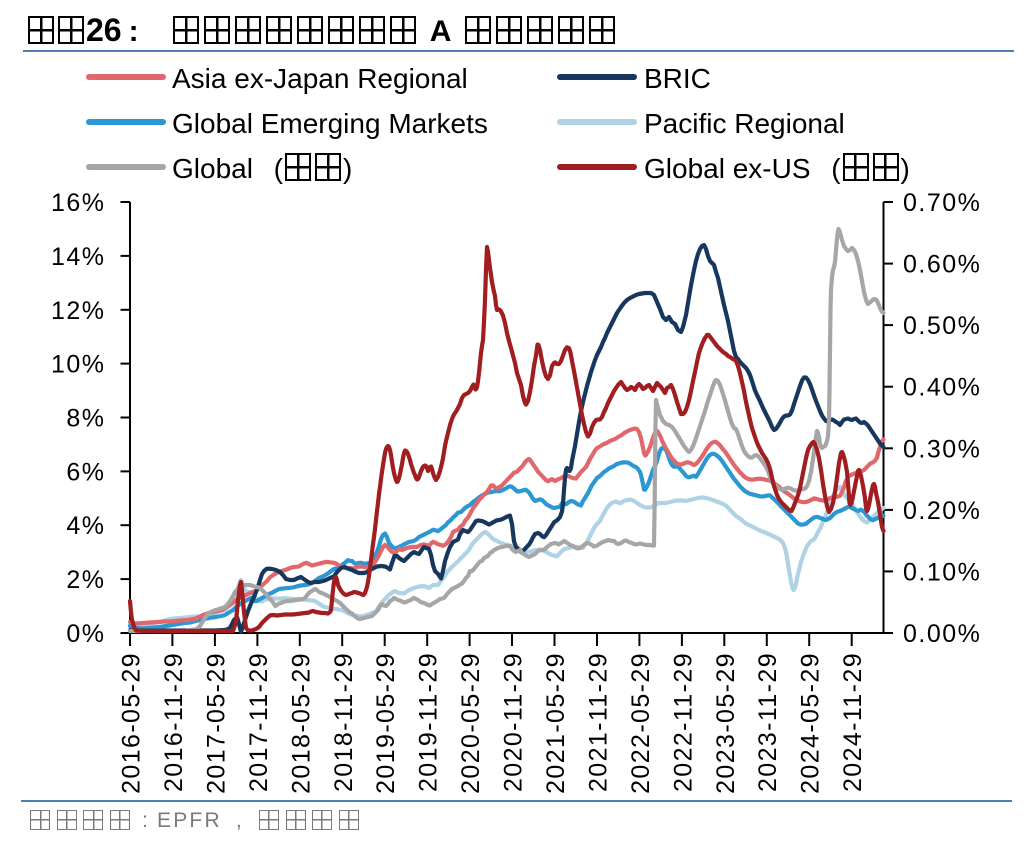  I want to click on svg-text: 2022-05-29, so click(641, 723).